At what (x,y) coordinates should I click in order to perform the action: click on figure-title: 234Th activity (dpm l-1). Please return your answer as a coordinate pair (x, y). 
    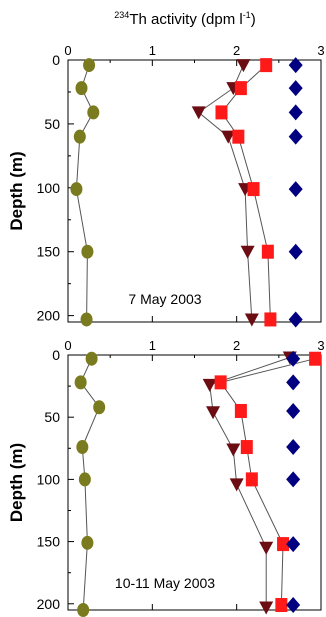
    Looking at the image, I should click on (184, 19).